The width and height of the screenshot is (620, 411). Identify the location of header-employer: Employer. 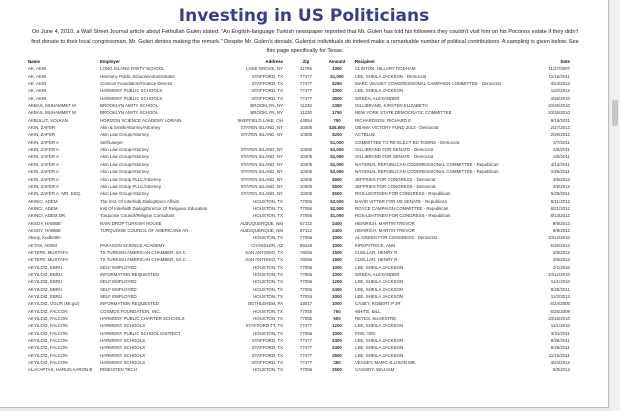
(110, 61).